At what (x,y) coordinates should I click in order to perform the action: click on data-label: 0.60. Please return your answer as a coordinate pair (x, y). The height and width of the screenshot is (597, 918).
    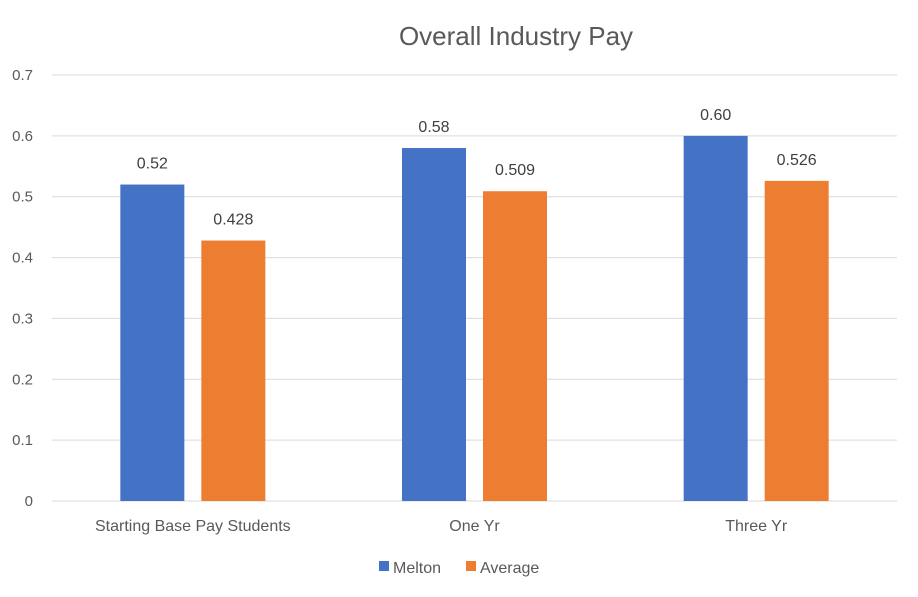
    Looking at the image, I should click on (715, 115).